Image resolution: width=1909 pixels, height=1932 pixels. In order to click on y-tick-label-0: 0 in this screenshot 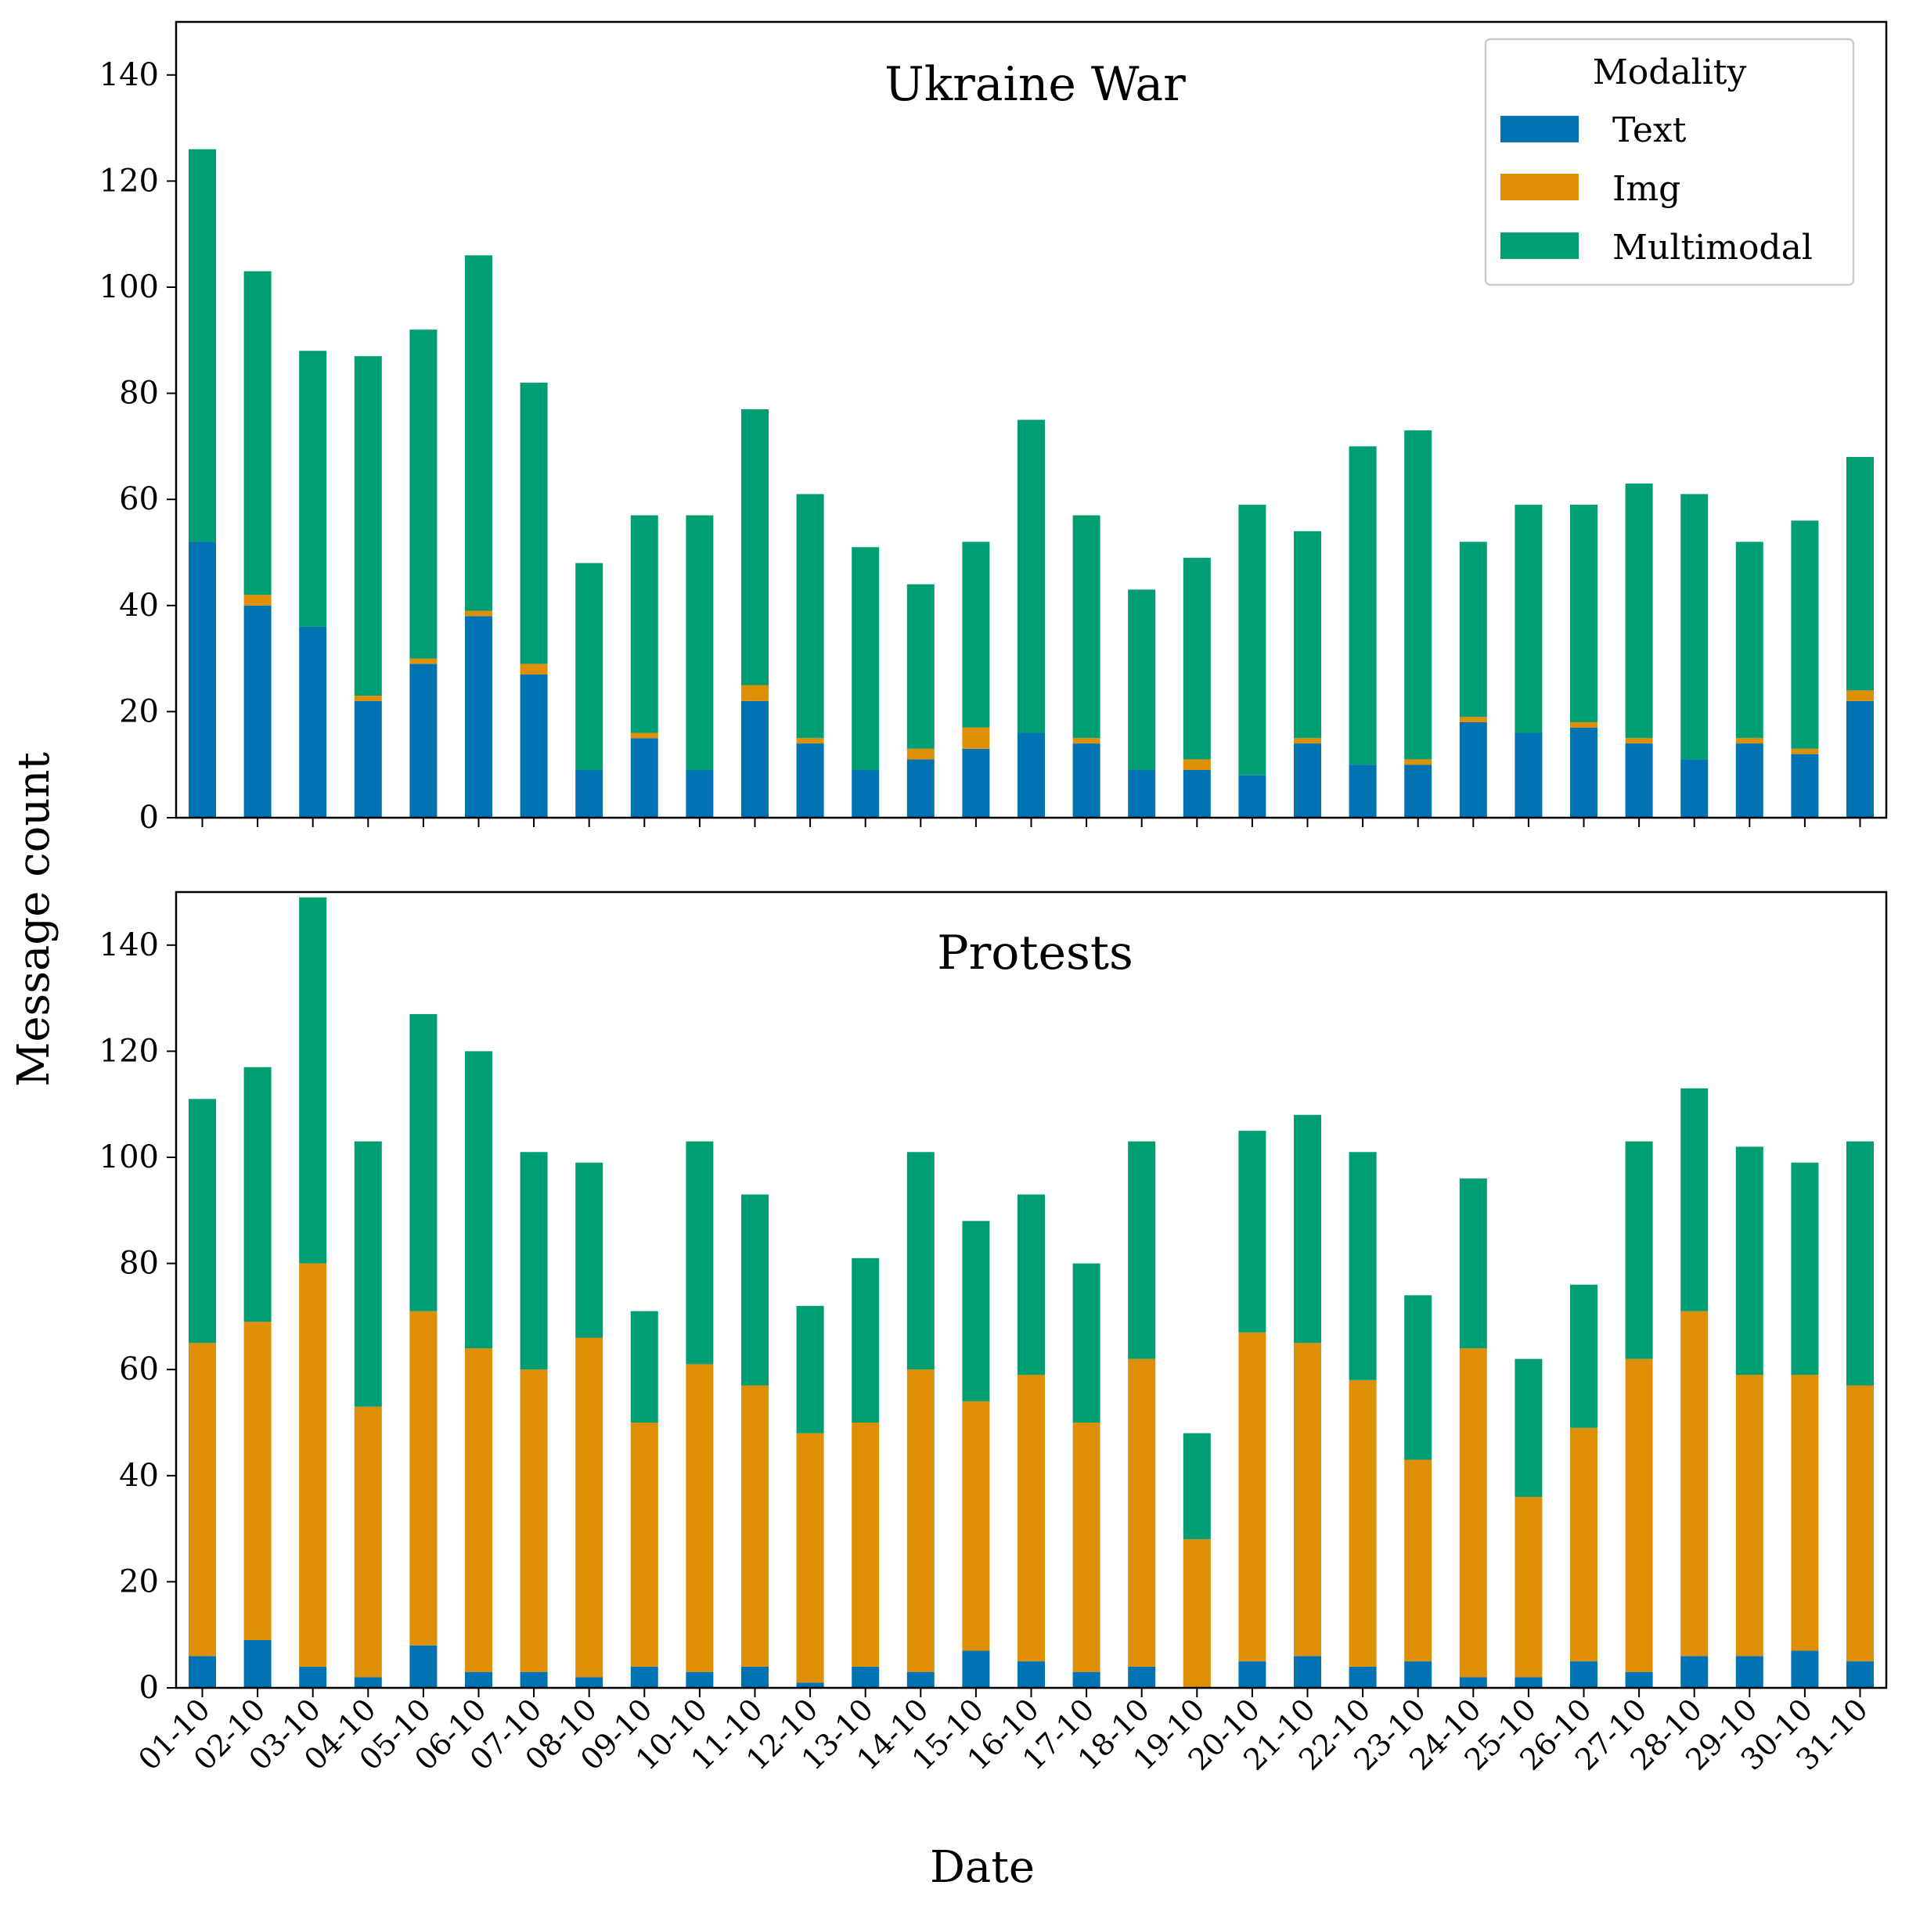, I will do `click(149, 818)`.